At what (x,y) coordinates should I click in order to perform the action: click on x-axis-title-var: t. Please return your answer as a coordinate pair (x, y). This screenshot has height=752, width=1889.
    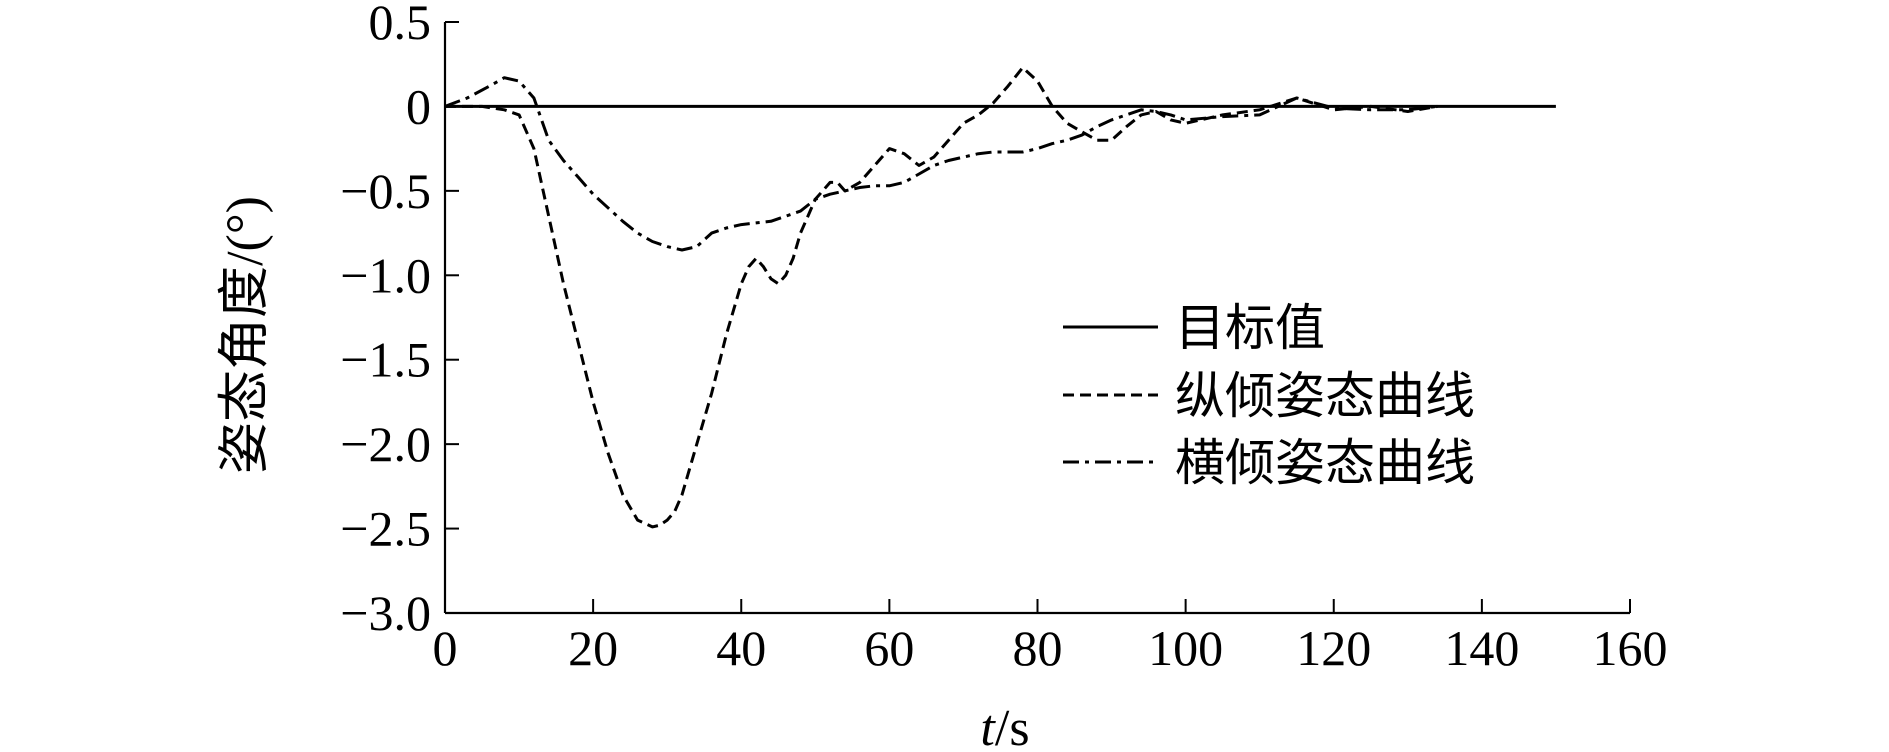
    Looking at the image, I should click on (988, 726).